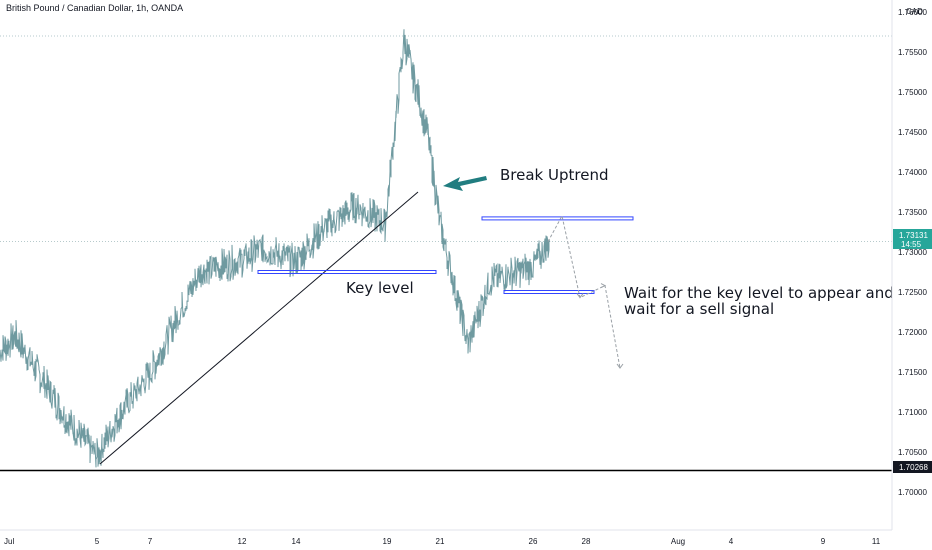 This screenshot has height=550, width=932. I want to click on price-tick-label: 1.76000, so click(912, 12).